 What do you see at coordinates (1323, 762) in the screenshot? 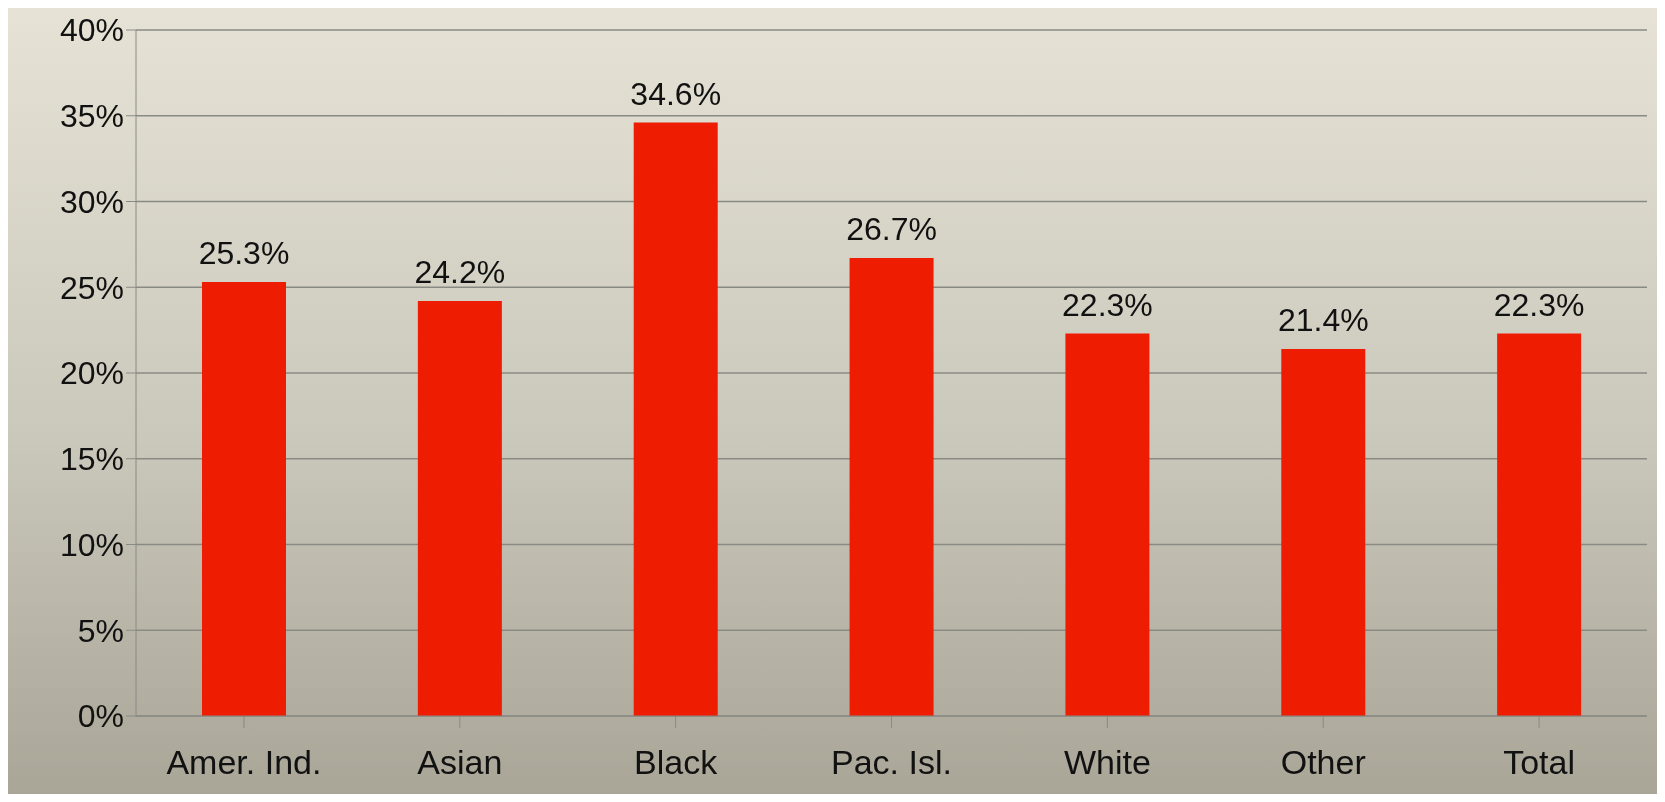
I see `x-tick-label: Other` at bounding box center [1323, 762].